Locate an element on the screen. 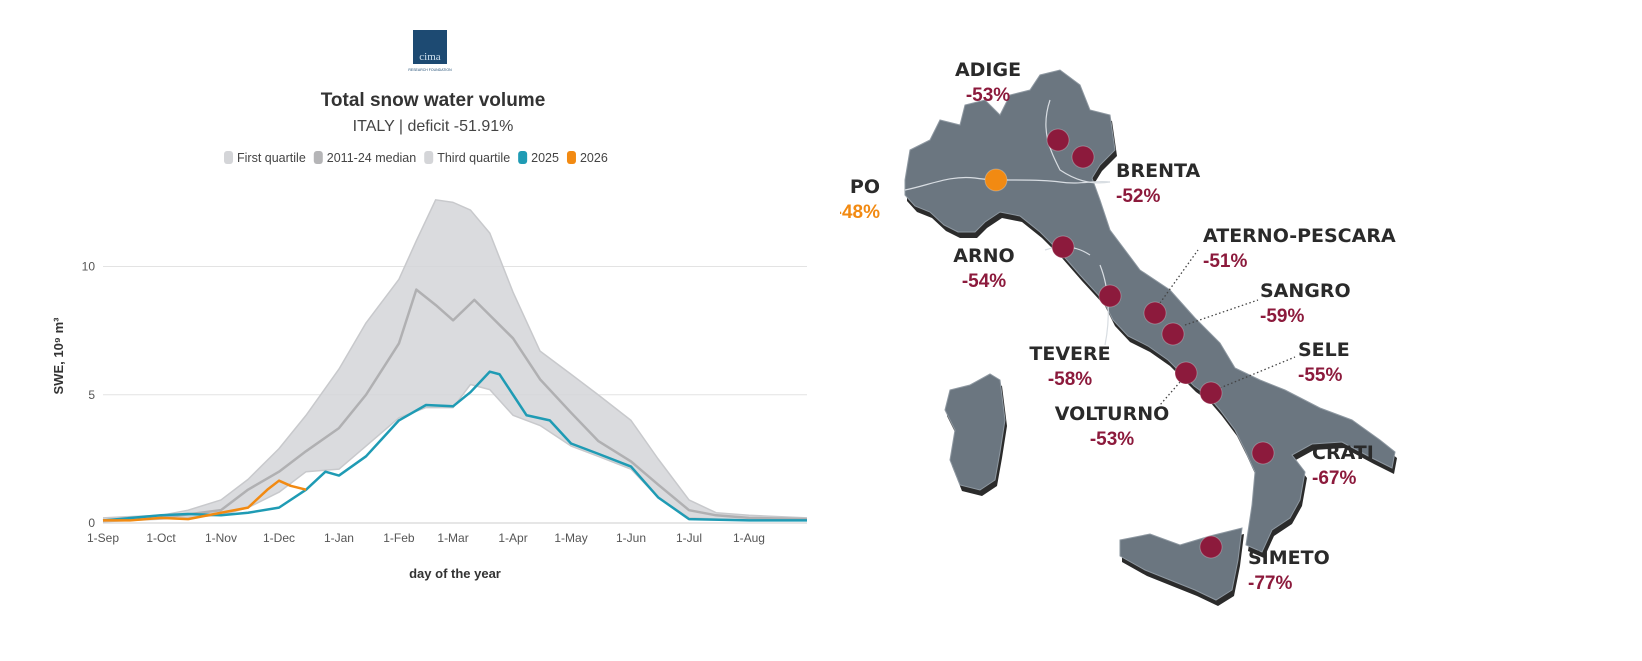 The width and height of the screenshot is (1642, 661). x-axis-label: day of the year is located at coordinates (455, 573).